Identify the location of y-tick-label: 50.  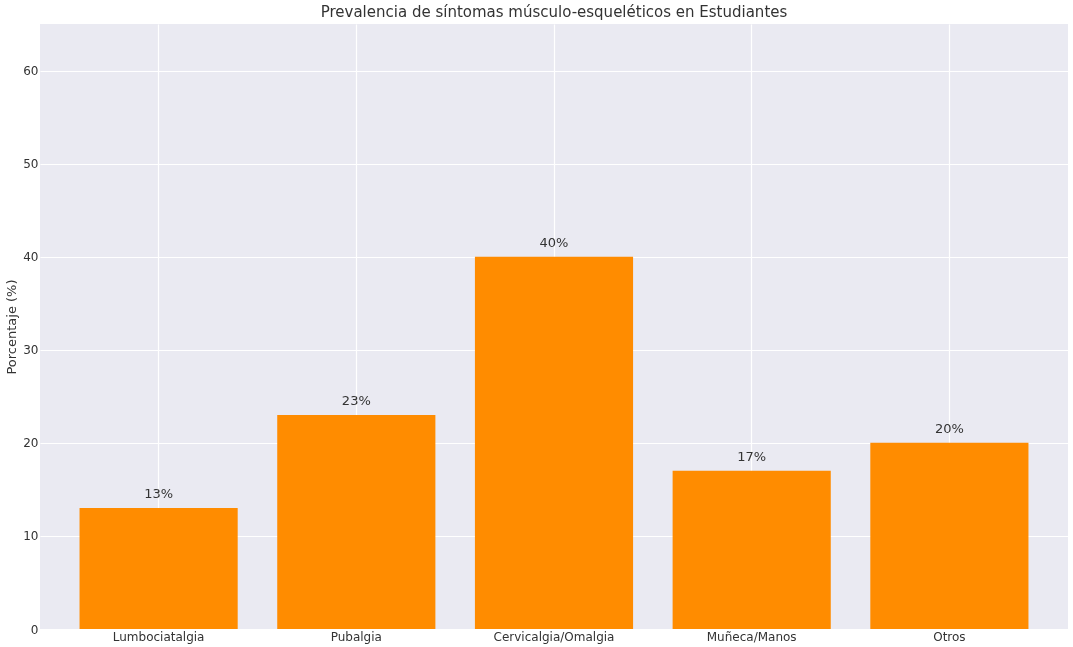
(31, 164).